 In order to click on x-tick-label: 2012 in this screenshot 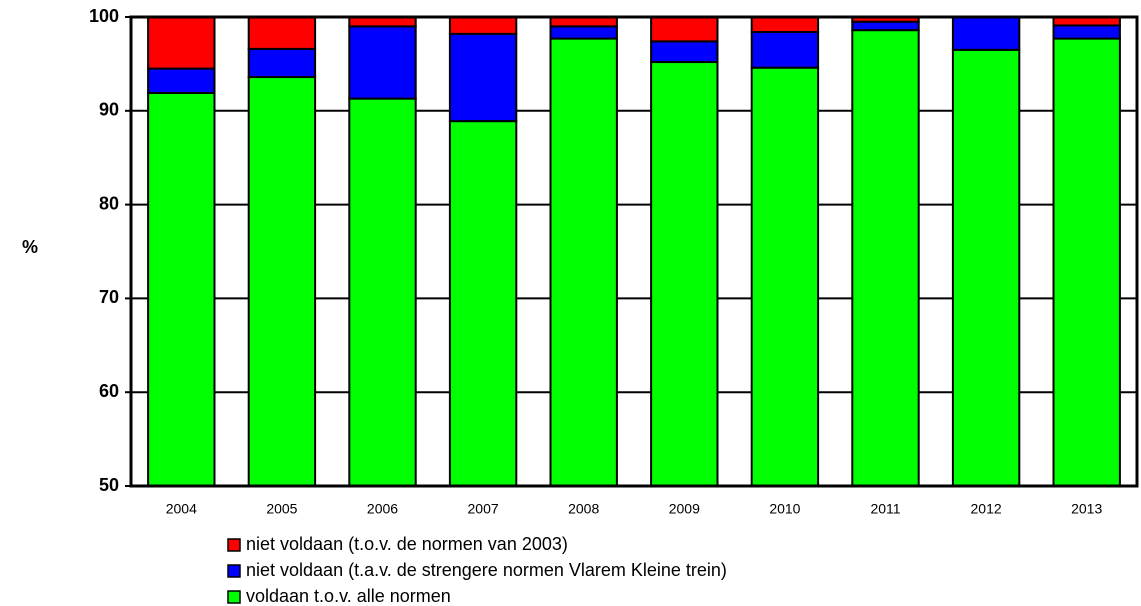, I will do `click(986, 509)`.